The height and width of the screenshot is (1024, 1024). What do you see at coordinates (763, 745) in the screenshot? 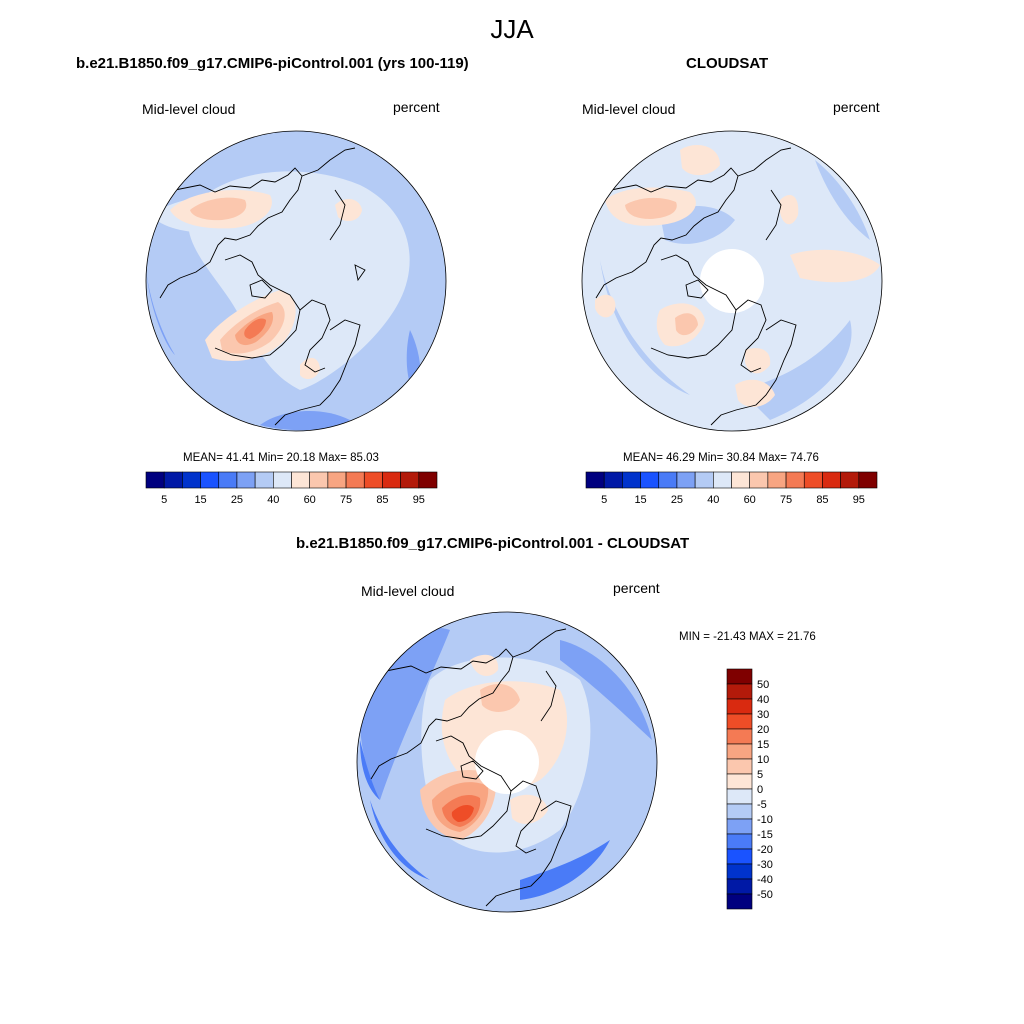
I see `diff-colorbar-label: 15` at bounding box center [763, 745].